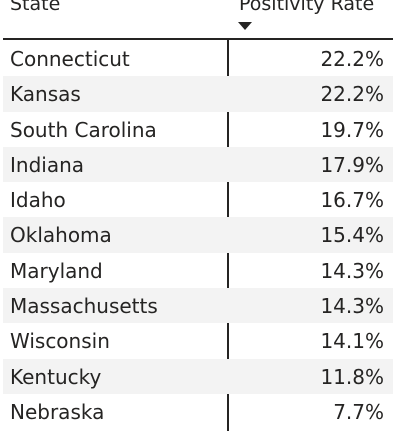  I want to click on table-row: Connecticut 22.2%, so click(198, 58).